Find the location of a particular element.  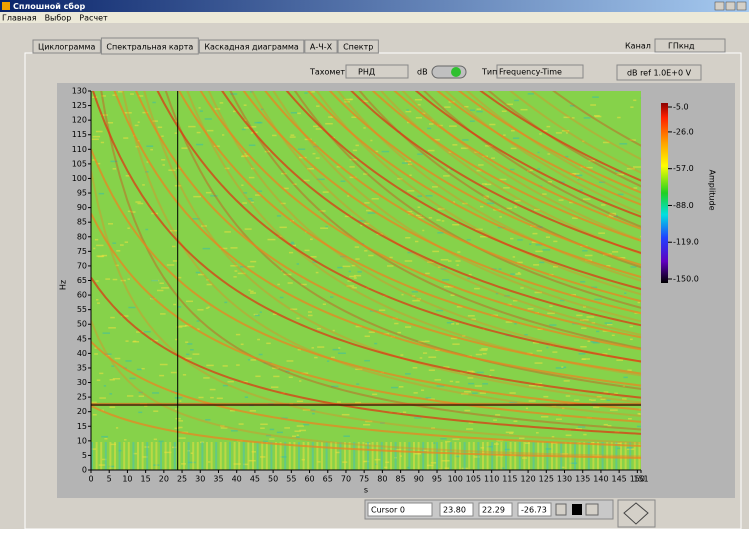

cursor-move-button is located at coordinates (561, 509).